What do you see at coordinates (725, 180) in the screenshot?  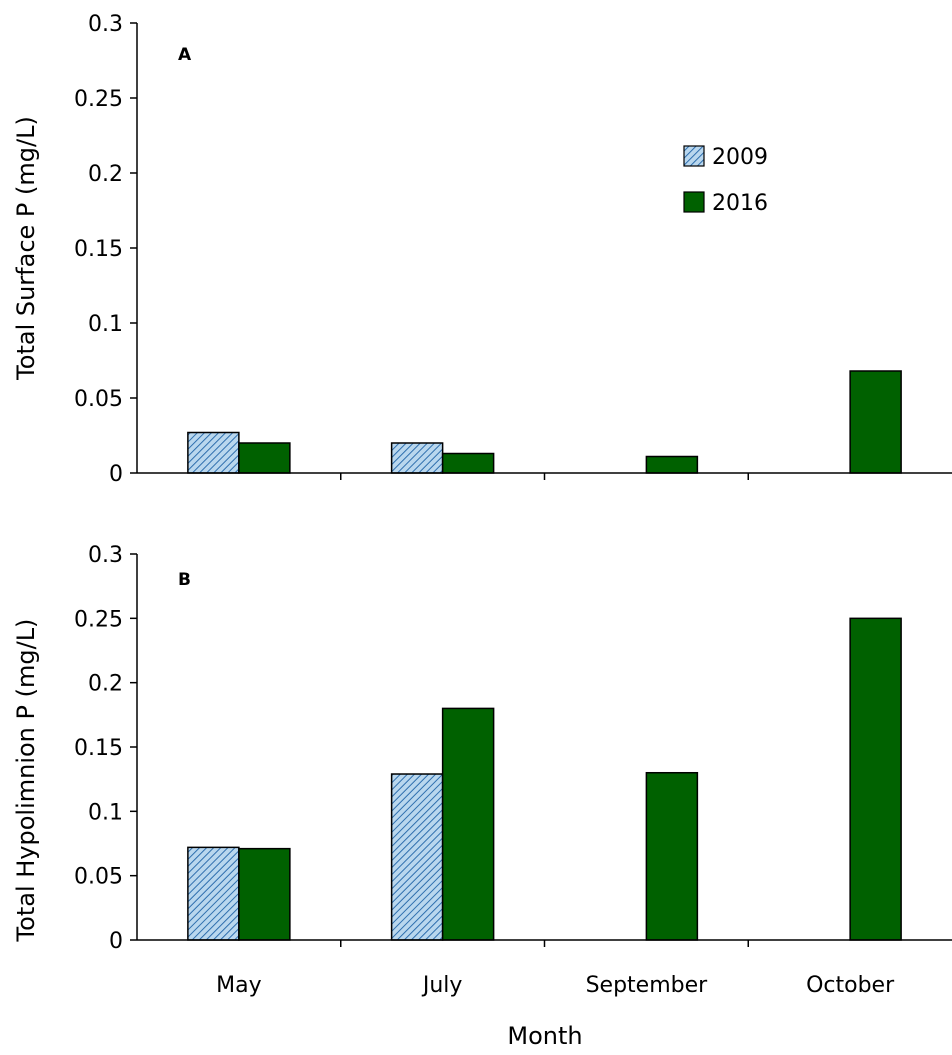 I see `legend: 2009 2016` at bounding box center [725, 180].